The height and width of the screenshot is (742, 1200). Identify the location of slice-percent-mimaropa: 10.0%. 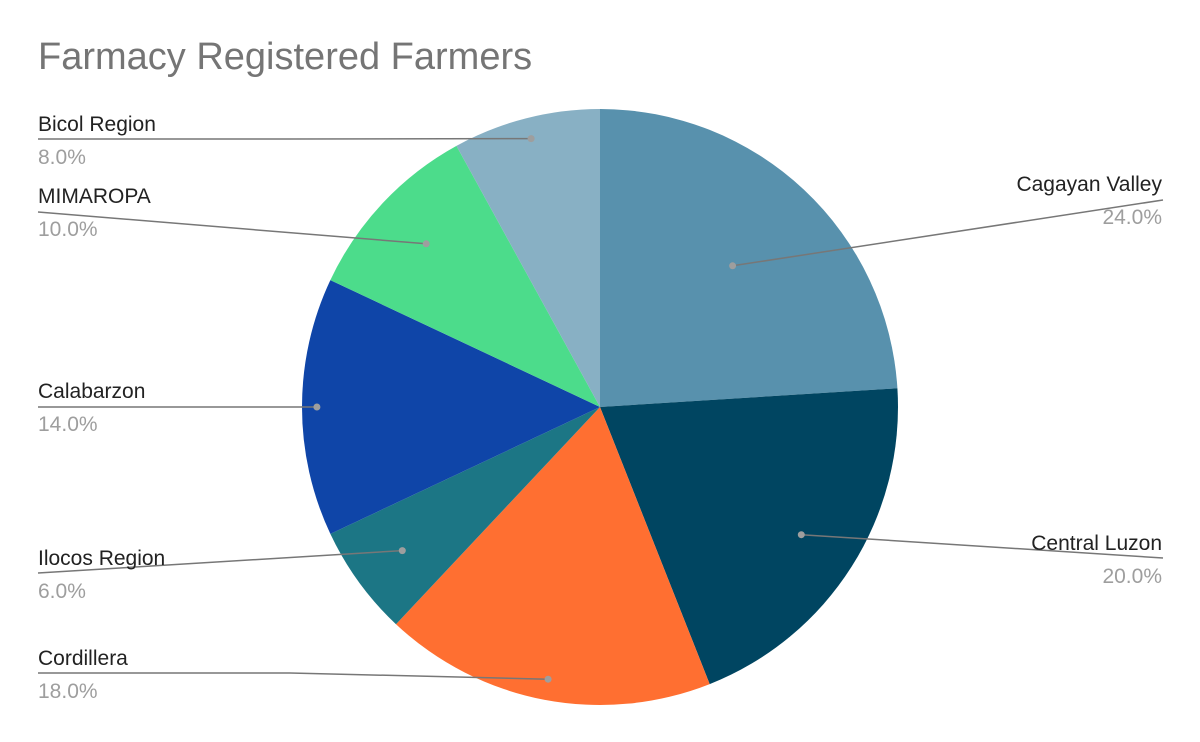
(68, 229).